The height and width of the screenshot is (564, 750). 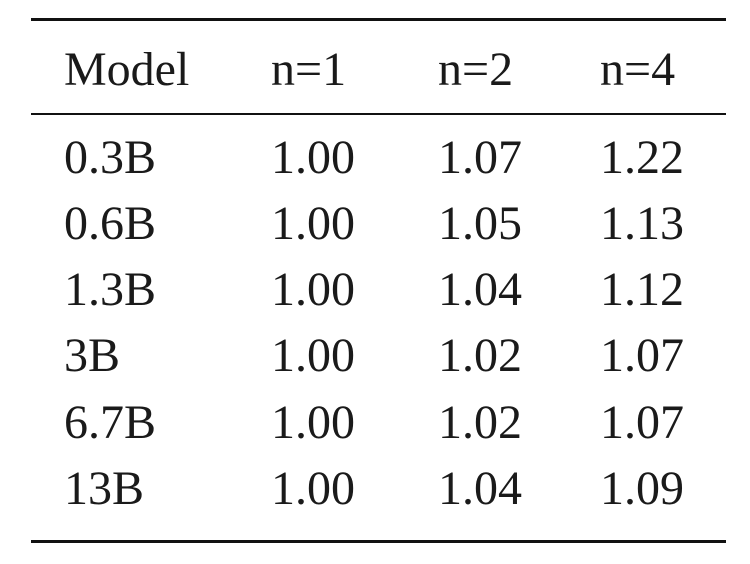 What do you see at coordinates (110, 289) in the screenshot?
I see `model-cell: 1.3B` at bounding box center [110, 289].